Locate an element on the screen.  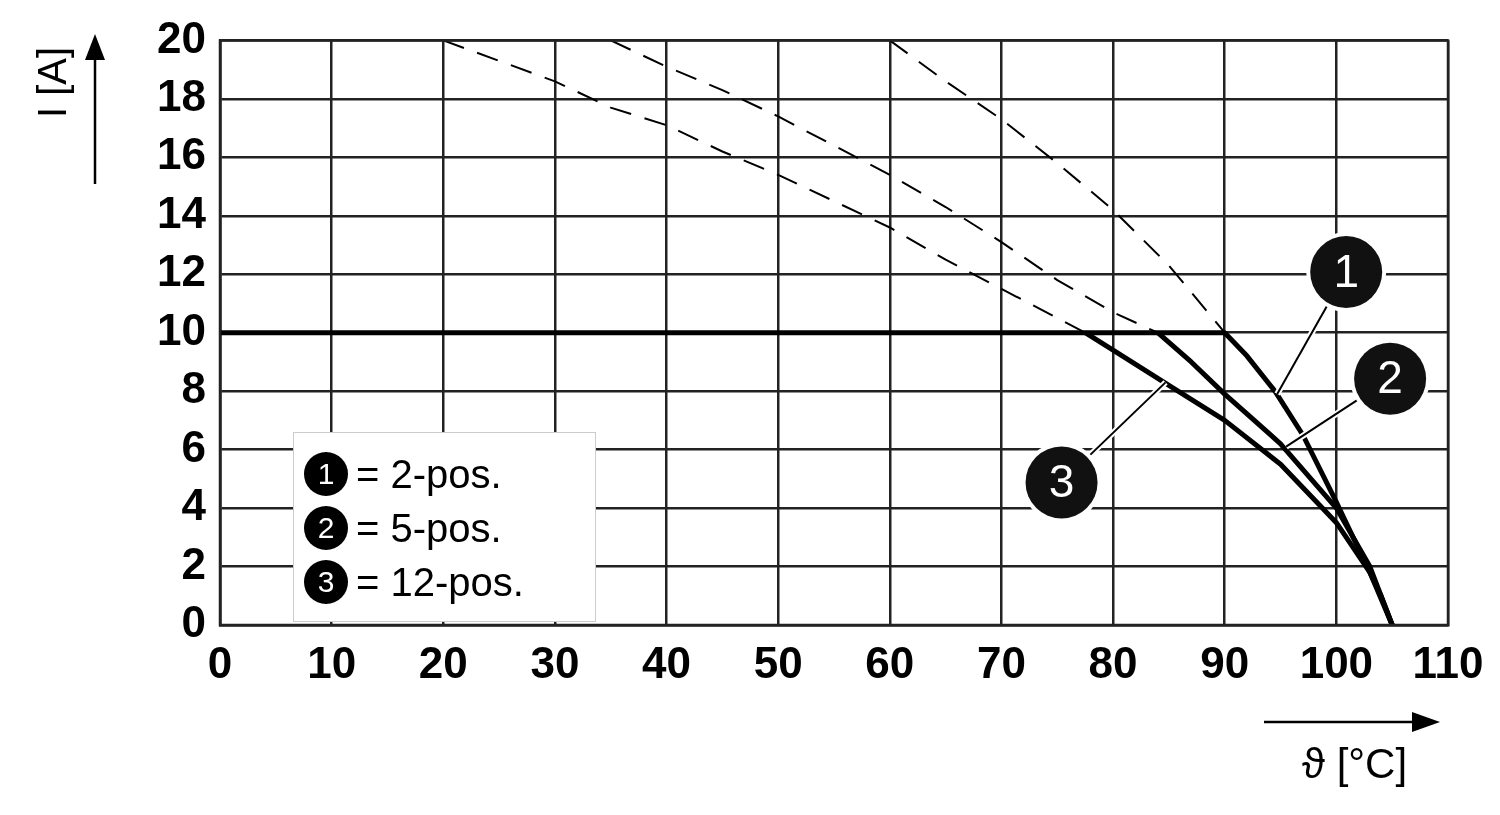
x-tick-label: 60 is located at coordinates (890, 662).